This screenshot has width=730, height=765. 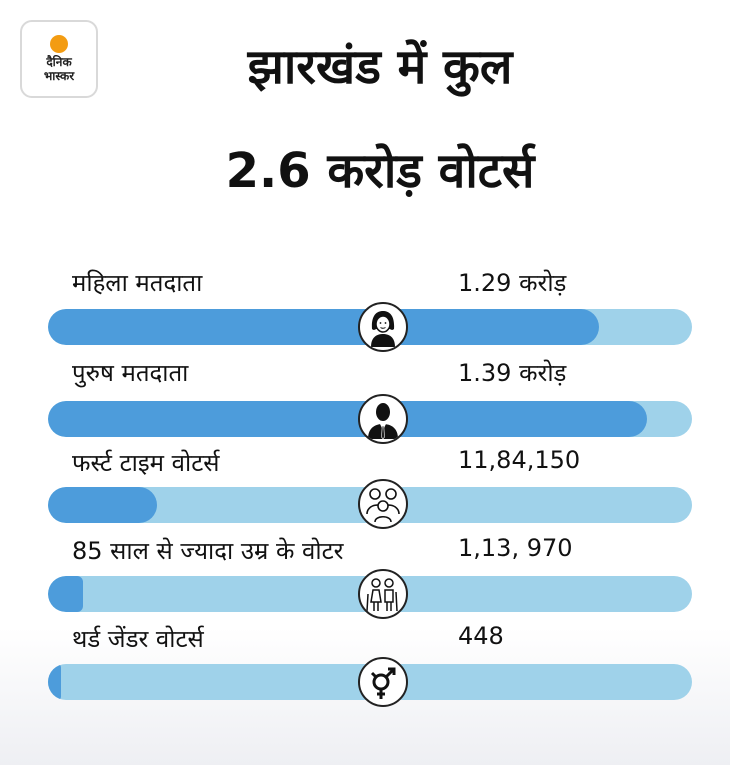 I want to click on chart-title-line-2: 2.6 करोड़ वोटर्स, so click(x=380, y=171).